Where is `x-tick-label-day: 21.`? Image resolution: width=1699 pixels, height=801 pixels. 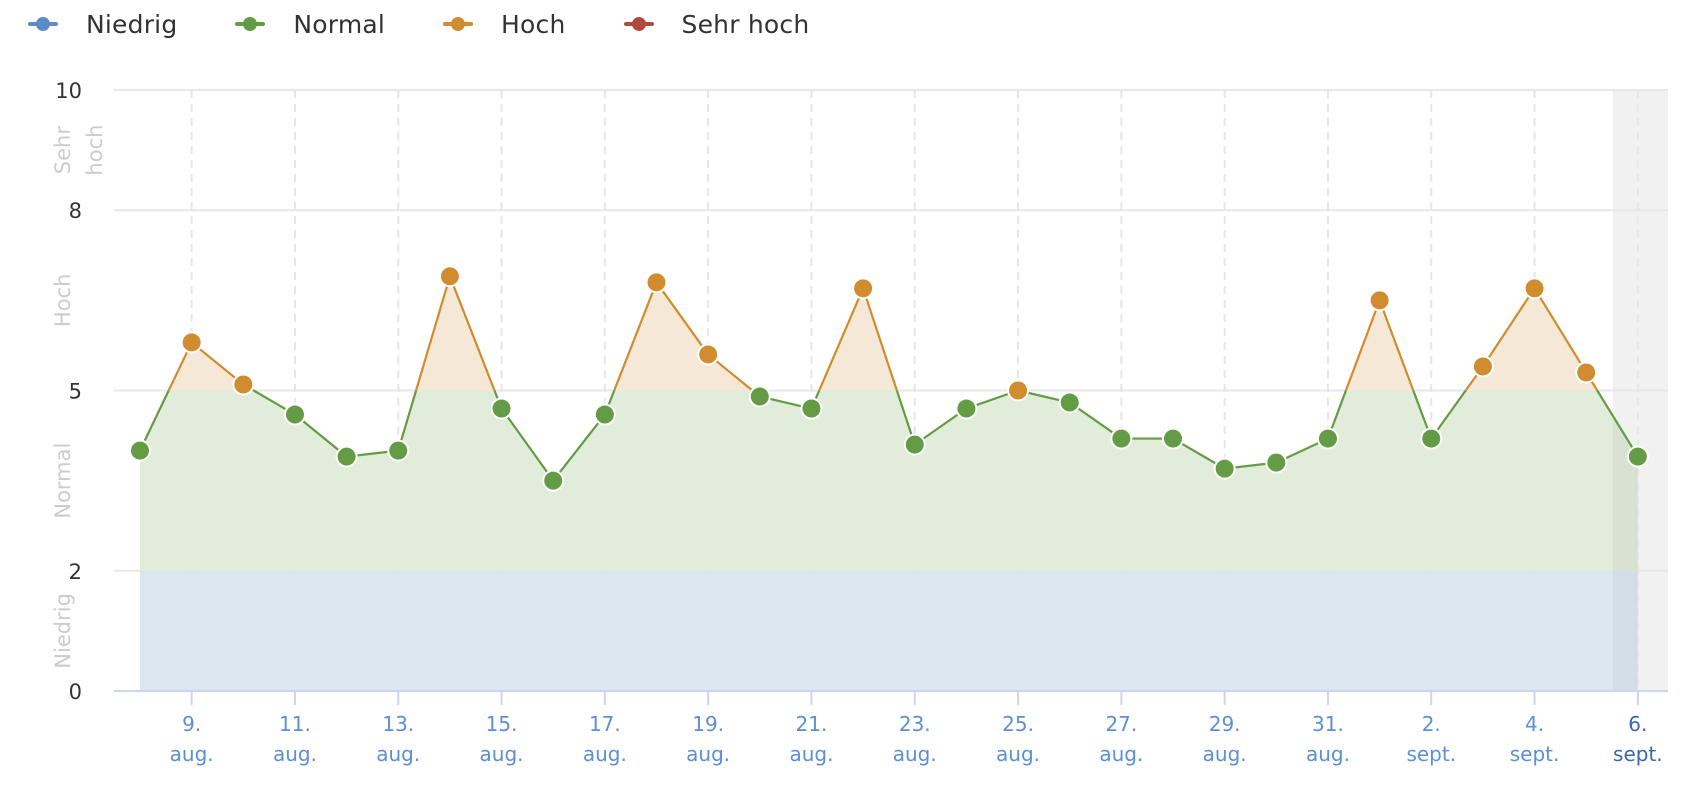
x-tick-label-day: 21. is located at coordinates (812, 724).